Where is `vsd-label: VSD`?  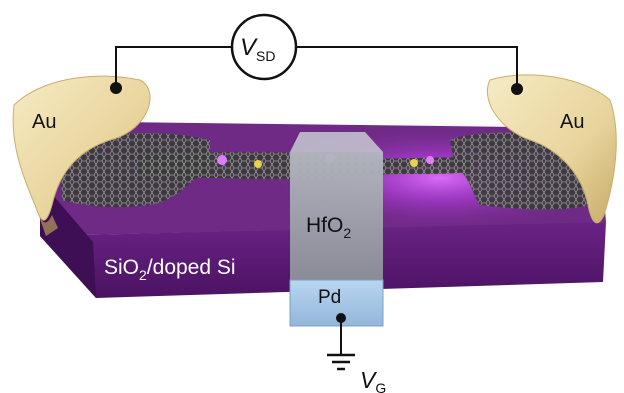 vsd-label: VSD is located at coordinates (257, 49).